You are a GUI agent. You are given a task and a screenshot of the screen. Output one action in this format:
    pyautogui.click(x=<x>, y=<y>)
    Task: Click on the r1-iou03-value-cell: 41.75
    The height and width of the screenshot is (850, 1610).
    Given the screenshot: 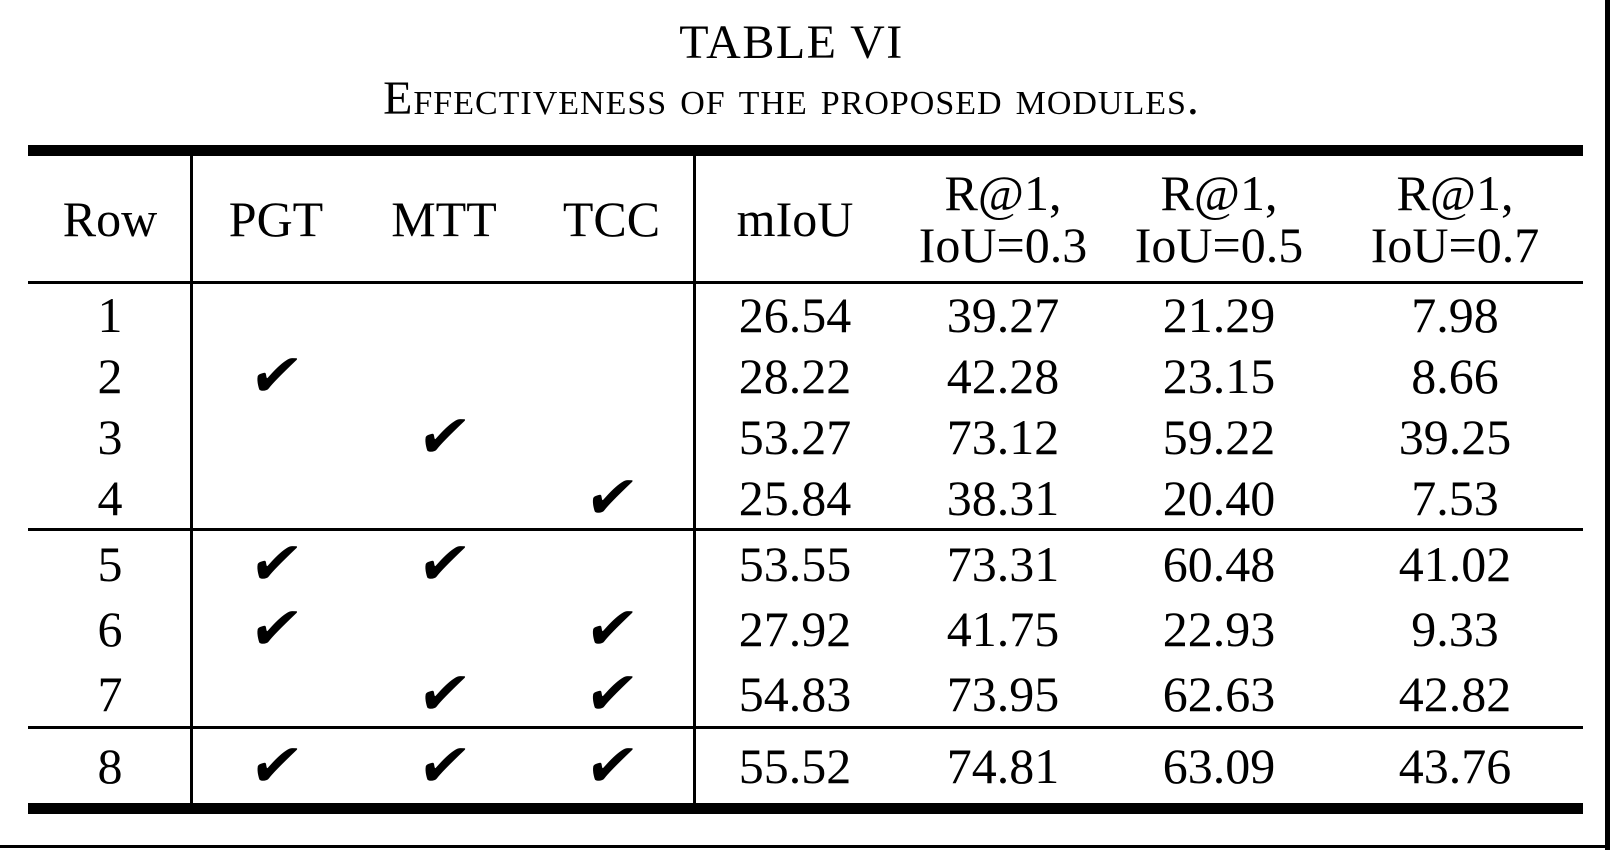 What is the action you would take?
    pyautogui.click(x=1003, y=628)
    